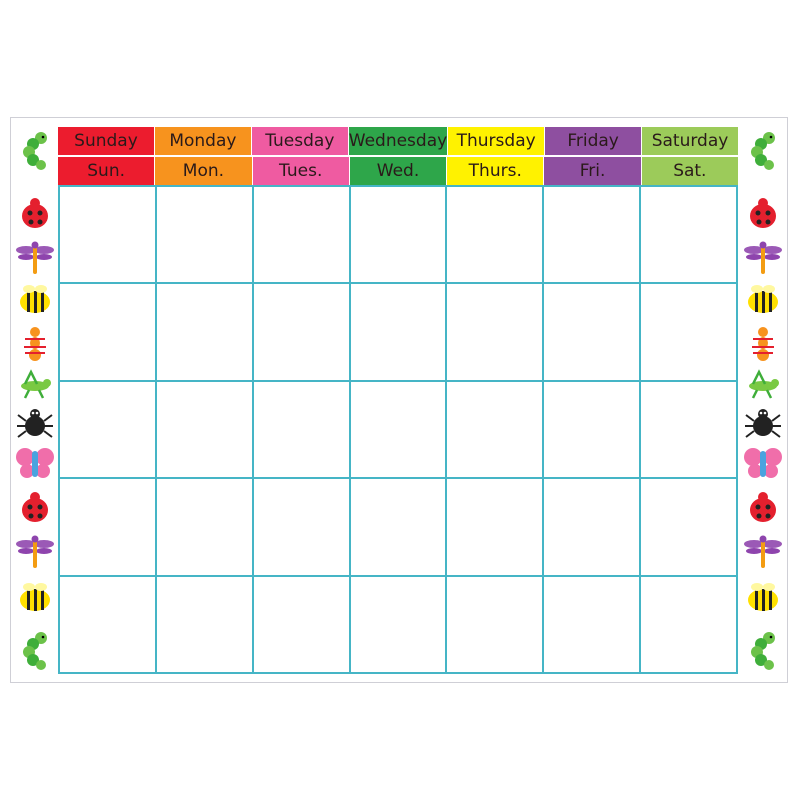 This screenshot has height=800, width=800. I want to click on day-name-wednesday: Wednesday, so click(398, 141).